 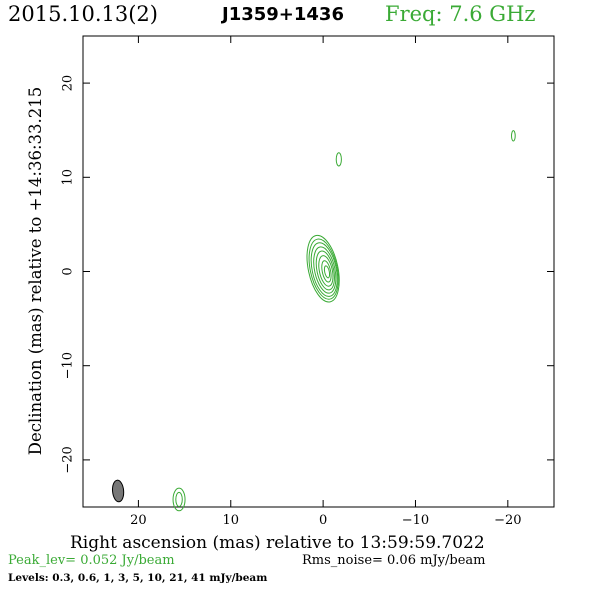 What do you see at coordinates (83, 14) in the screenshot?
I see `epoch-date: 2015.10.13(2)` at bounding box center [83, 14].